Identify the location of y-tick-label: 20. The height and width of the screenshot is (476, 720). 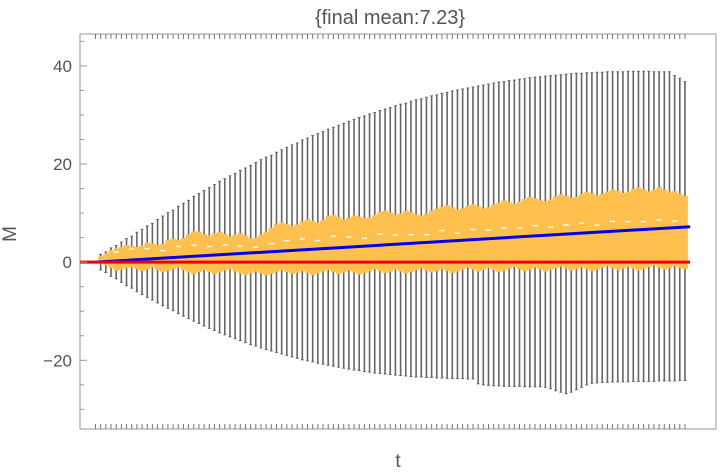
(62, 164).